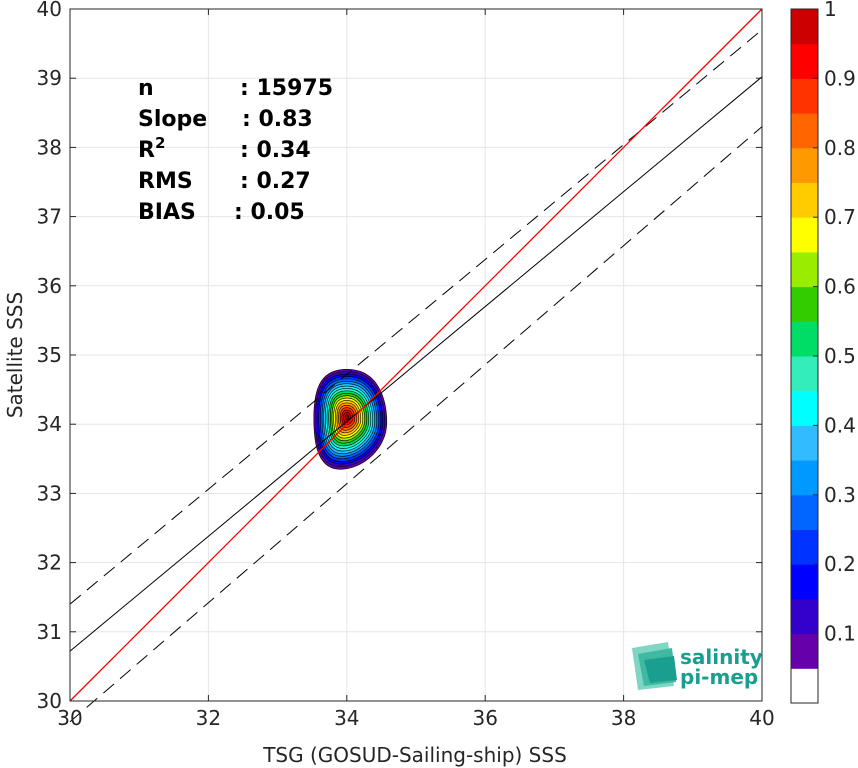  Describe the element at coordinates (840, 78) in the screenshot. I see `colorbar-tick-label: 0.9` at that location.